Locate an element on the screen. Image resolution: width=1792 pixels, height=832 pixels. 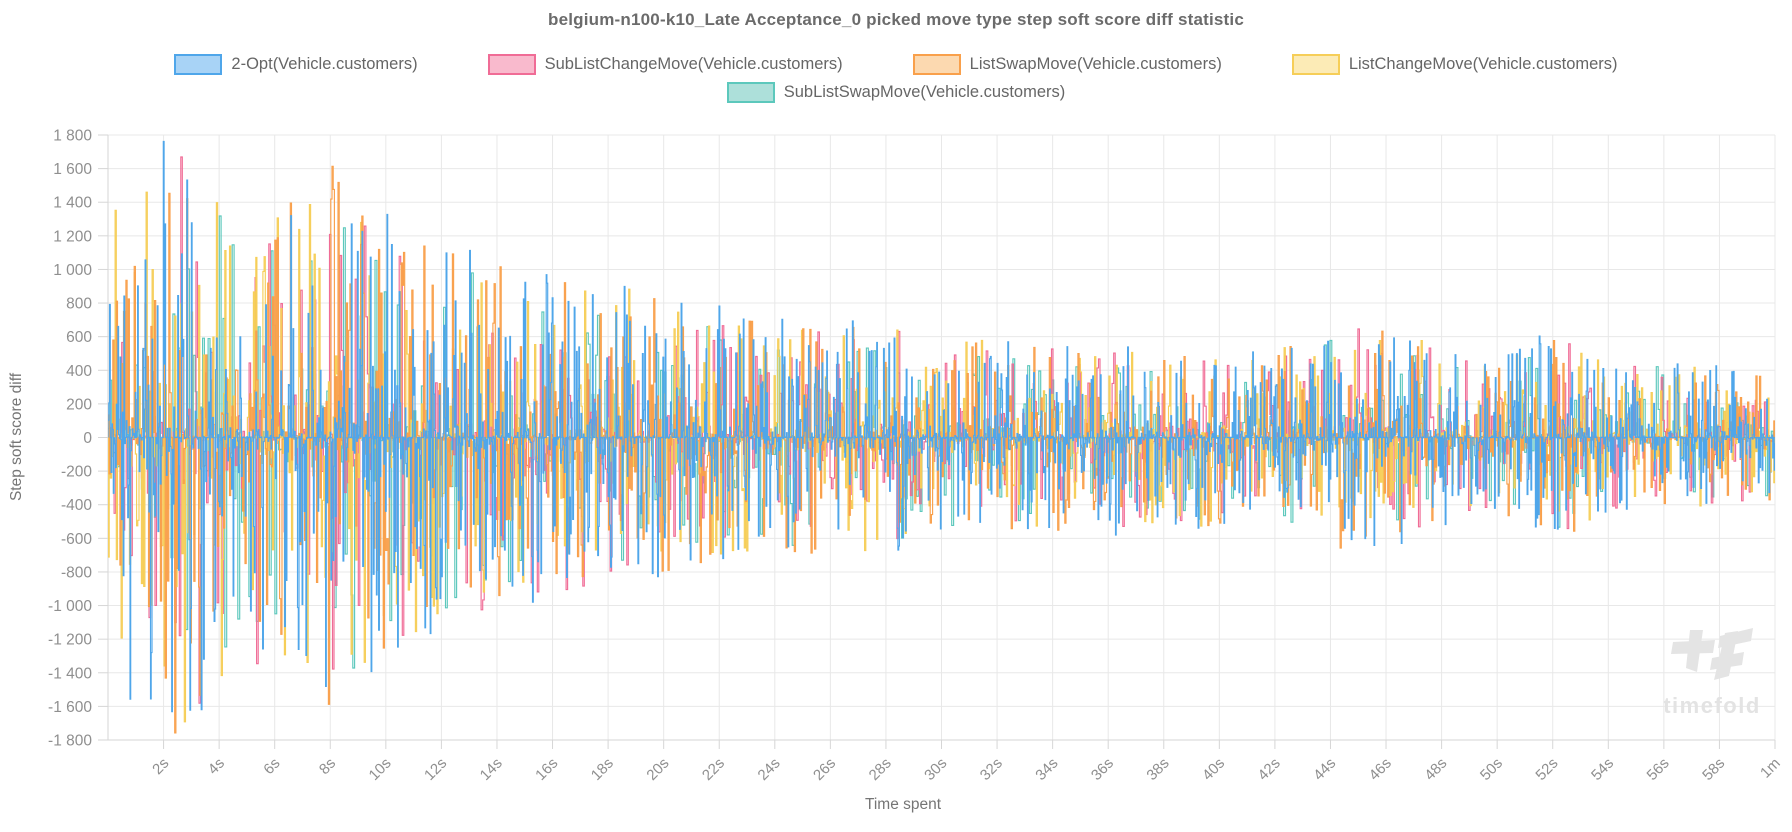
x-tick-label: 26s is located at coordinates (824, 769).